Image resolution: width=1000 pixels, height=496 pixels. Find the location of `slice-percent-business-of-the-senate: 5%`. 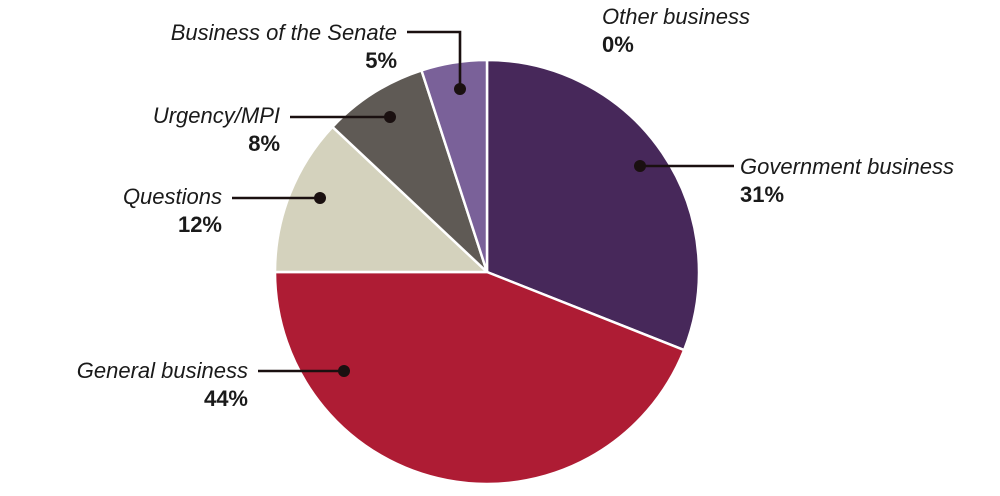

slice-percent-business-of-the-senate: 5% is located at coordinates (381, 60).